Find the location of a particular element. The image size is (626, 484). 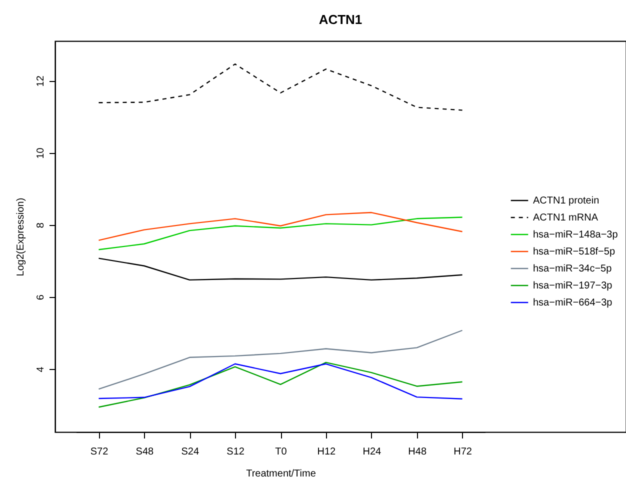

y-axis-title: Log2(Expression) is located at coordinates (21, 237).